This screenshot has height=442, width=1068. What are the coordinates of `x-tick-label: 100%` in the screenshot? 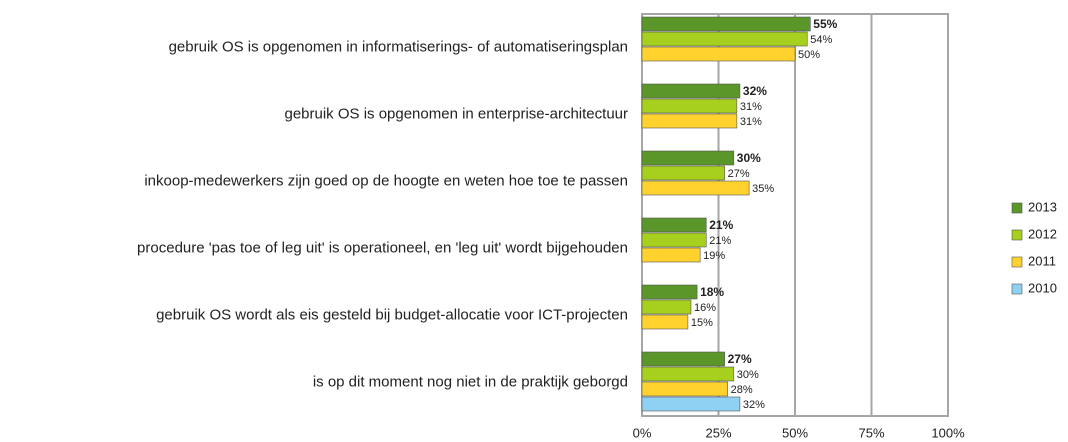 It's located at (948, 432).